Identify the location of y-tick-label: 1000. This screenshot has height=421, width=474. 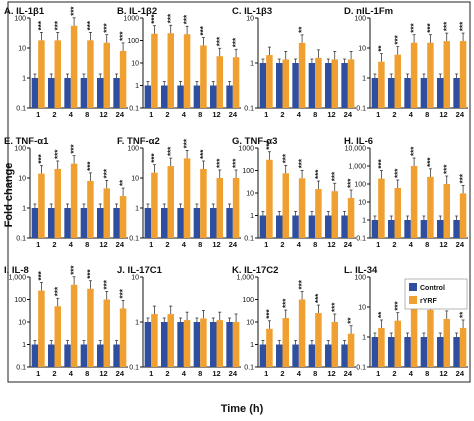
(131, 19).